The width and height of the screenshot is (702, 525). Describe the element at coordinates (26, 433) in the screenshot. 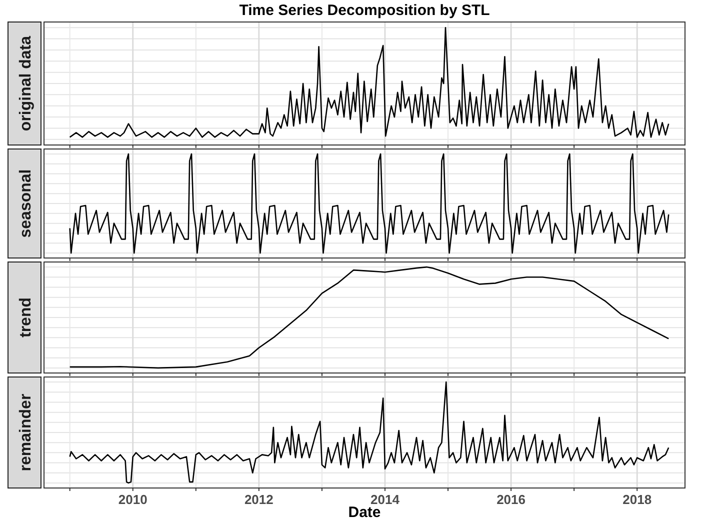

I see `y-axis-title: remainder` at that location.